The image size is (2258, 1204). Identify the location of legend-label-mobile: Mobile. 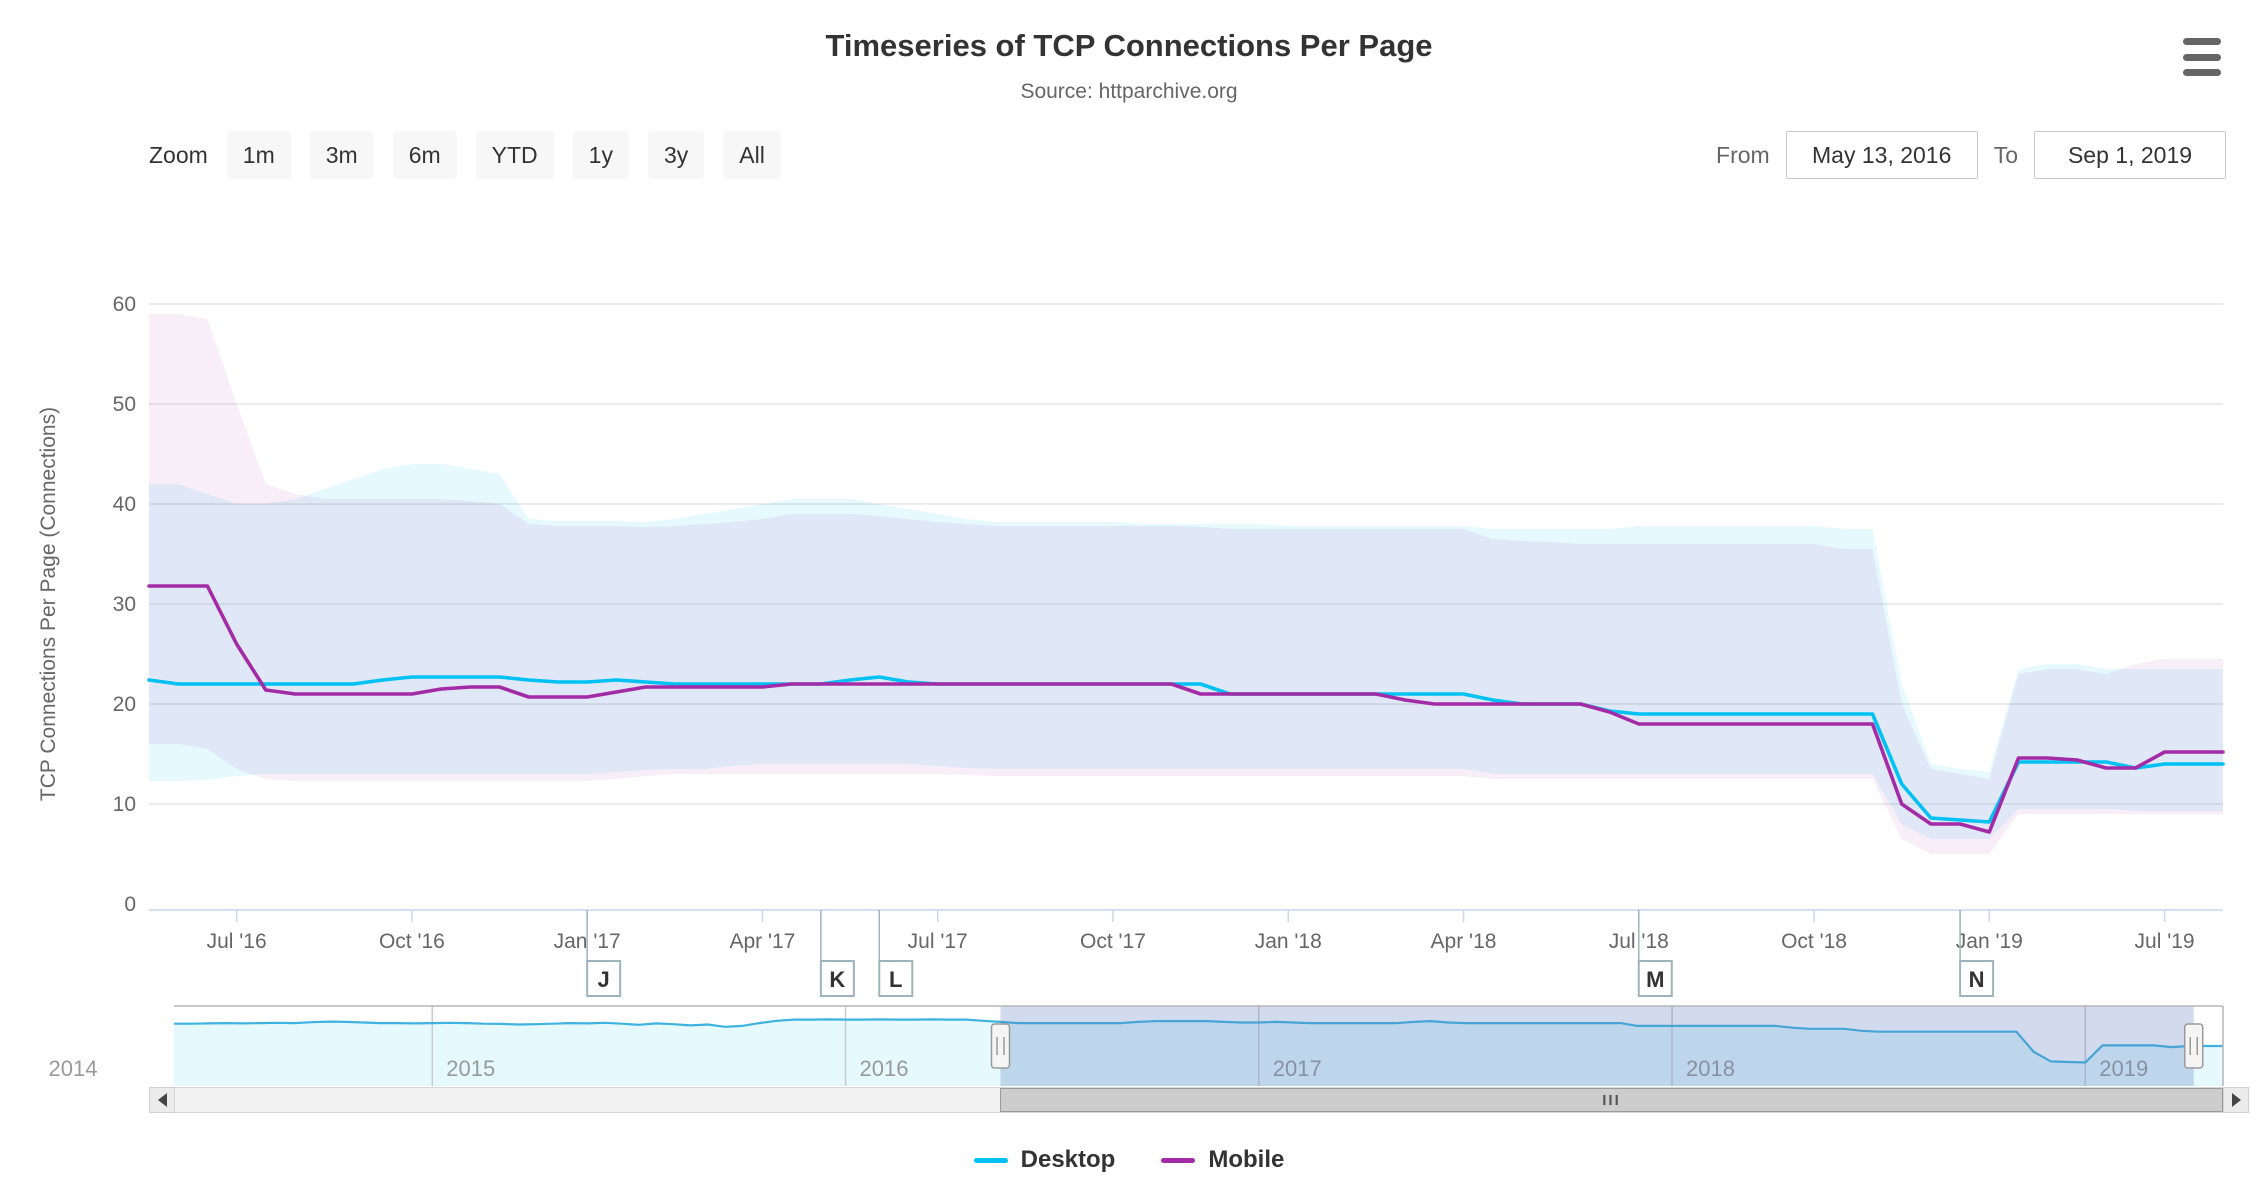
(1246, 1159).